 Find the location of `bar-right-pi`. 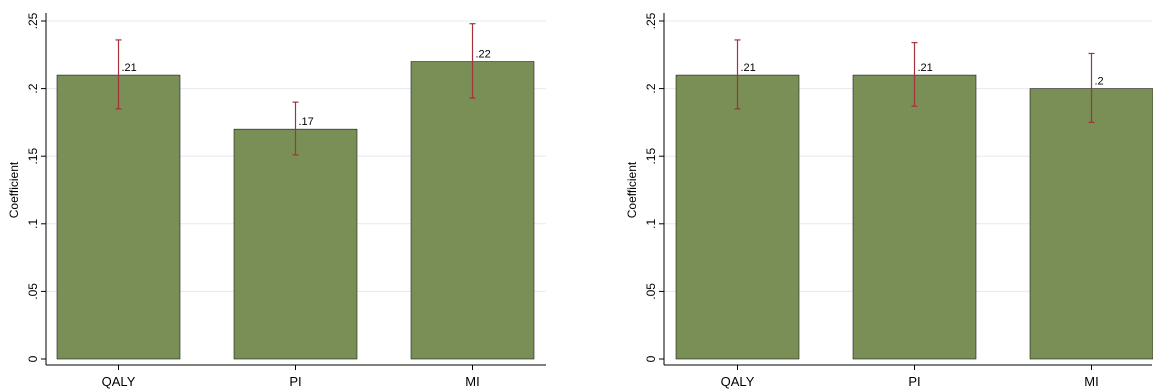

bar-right-pi is located at coordinates (914, 217).